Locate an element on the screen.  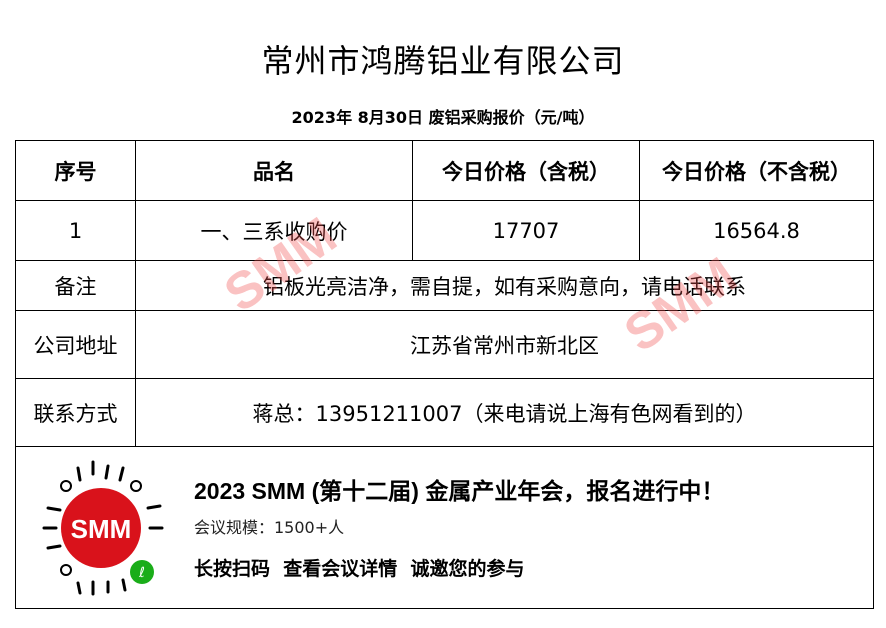
address-label: 公司地址 is located at coordinates (75, 344).